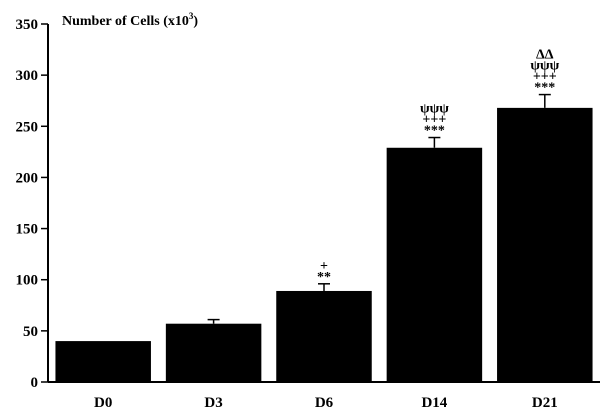 This screenshot has width=606, height=414. Describe the element at coordinates (324, 277) in the screenshot. I see `significance-mark-D6-1: **` at that location.